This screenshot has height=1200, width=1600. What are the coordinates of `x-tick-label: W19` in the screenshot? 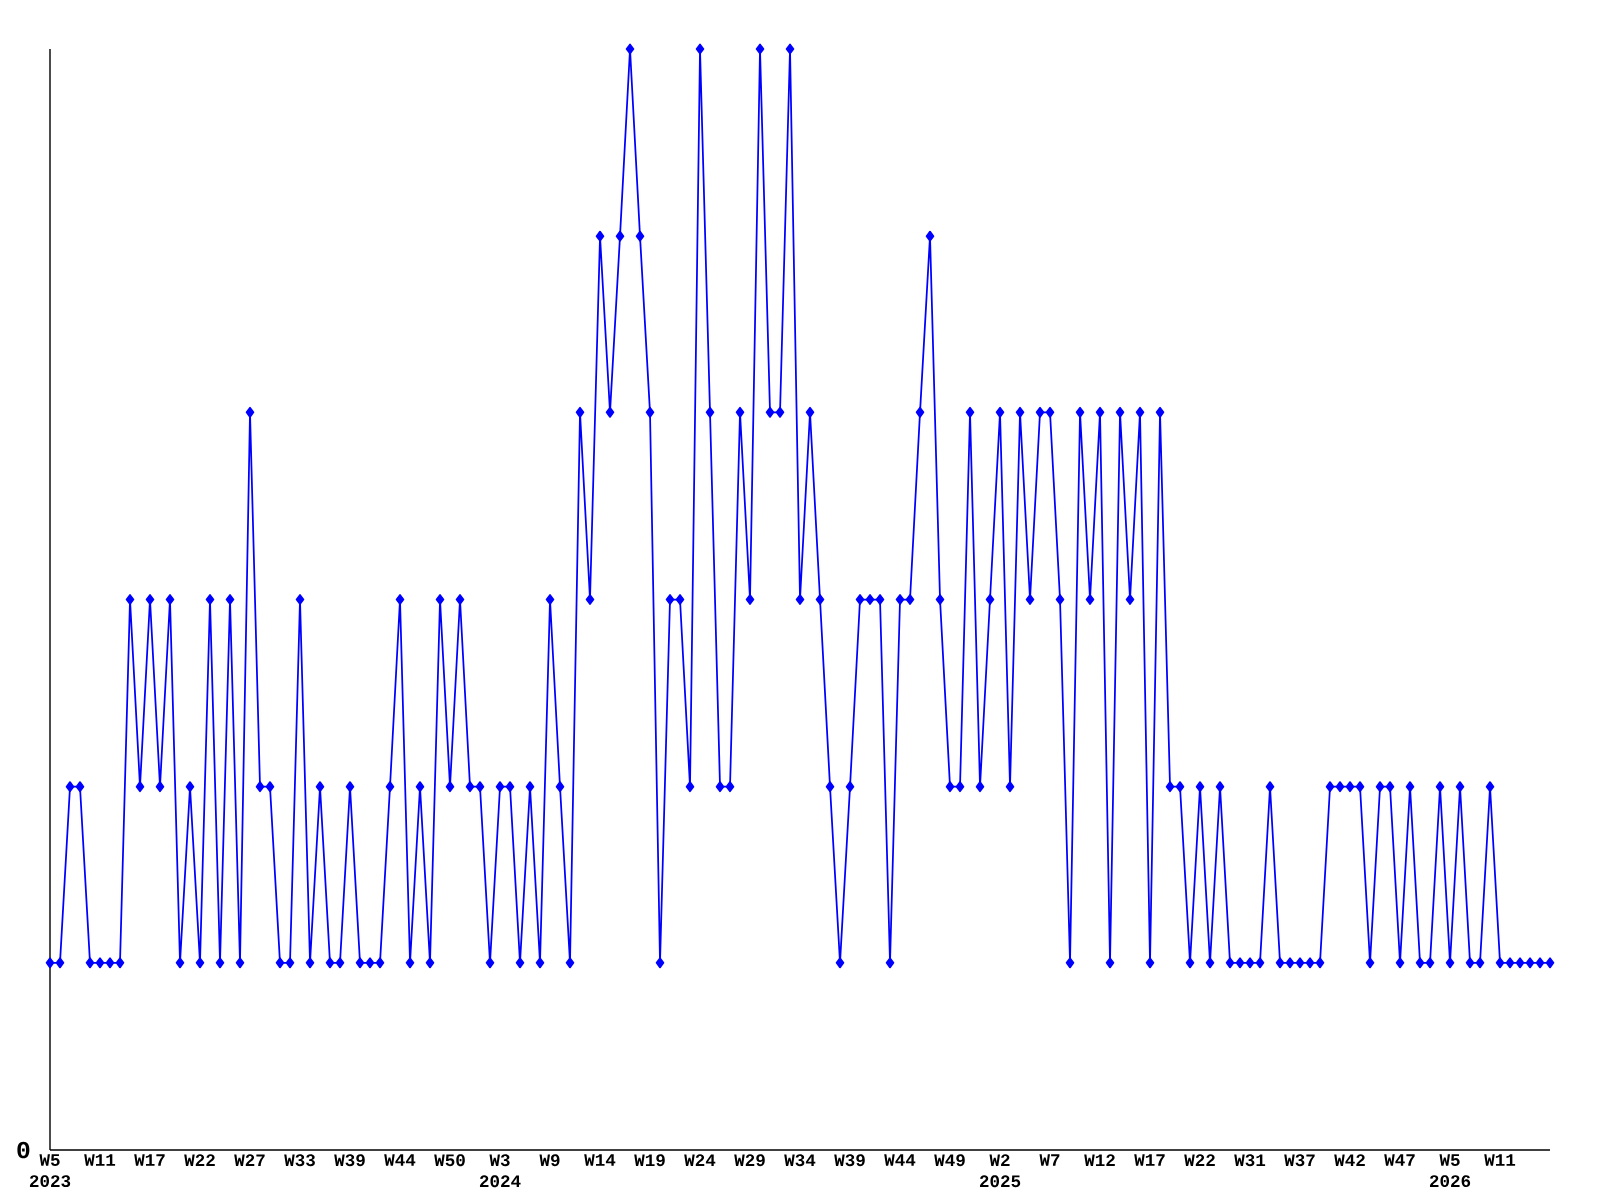 It's located at (649, 1160).